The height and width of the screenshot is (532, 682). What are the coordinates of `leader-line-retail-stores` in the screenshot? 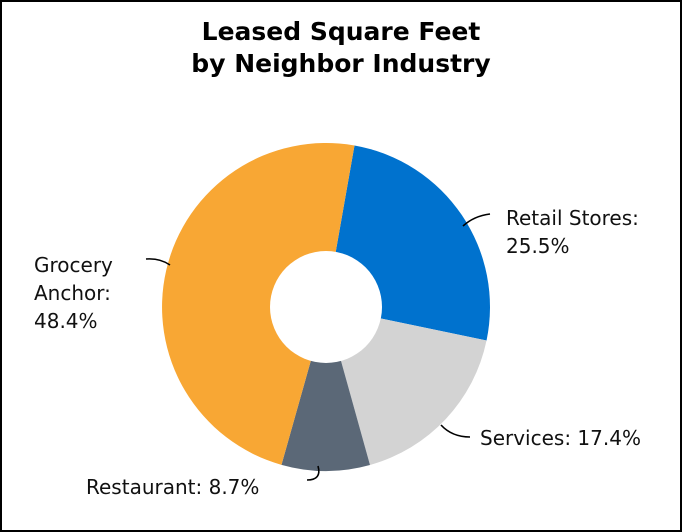 It's located at (476, 220).